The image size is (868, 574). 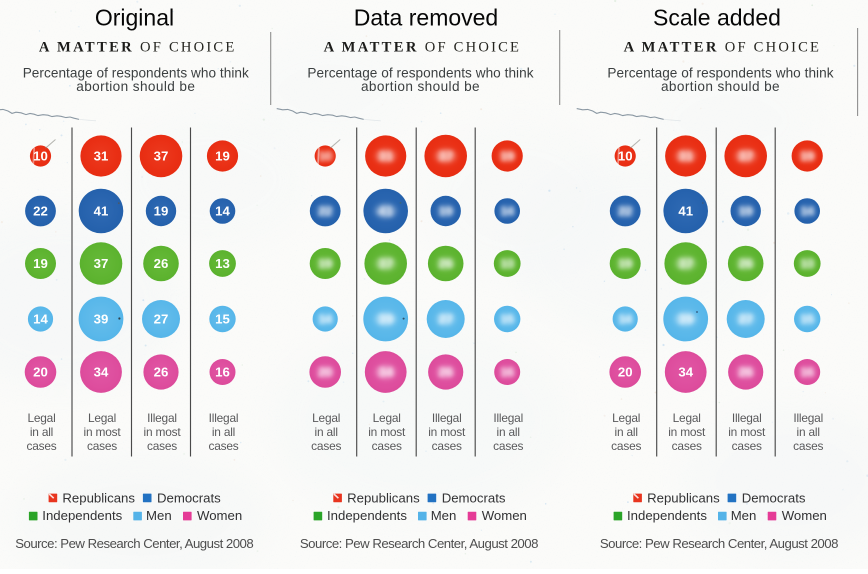 I want to click on svg-text: Original, so click(x=134, y=18).